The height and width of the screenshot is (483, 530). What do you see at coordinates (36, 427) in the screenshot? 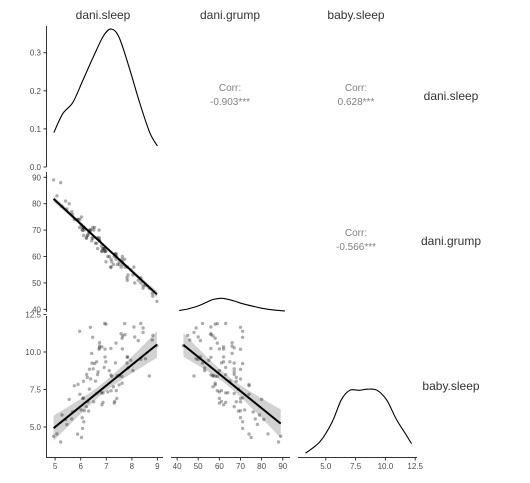
I see `y-tick-label: 5.0` at bounding box center [36, 427].